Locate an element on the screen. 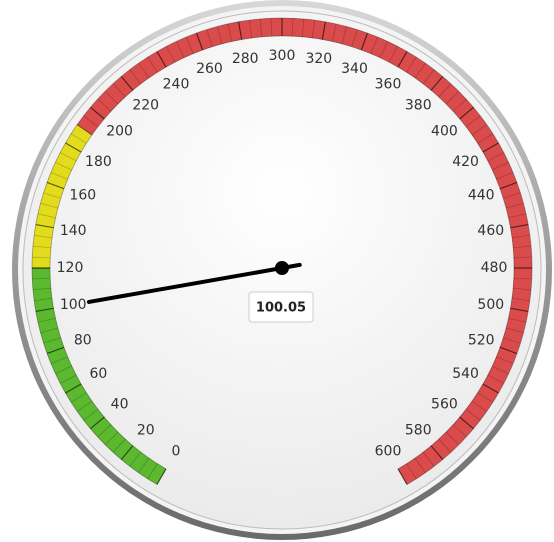 The height and width of the screenshot is (542, 554). needle-hub is located at coordinates (282, 268).